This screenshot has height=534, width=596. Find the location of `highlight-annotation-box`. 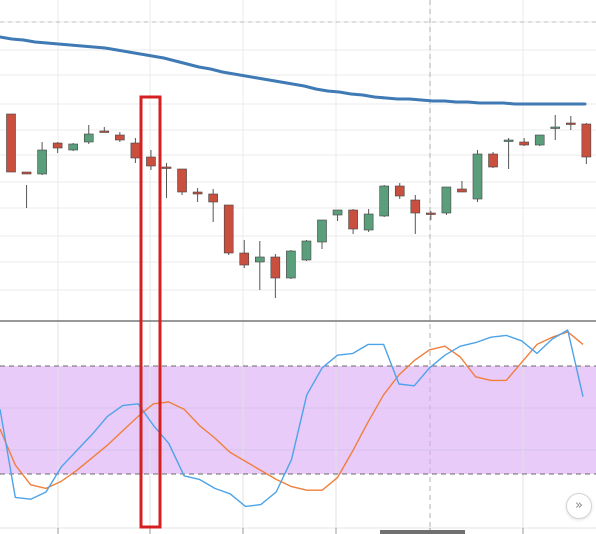

highlight-annotation-box is located at coordinates (150, 312).